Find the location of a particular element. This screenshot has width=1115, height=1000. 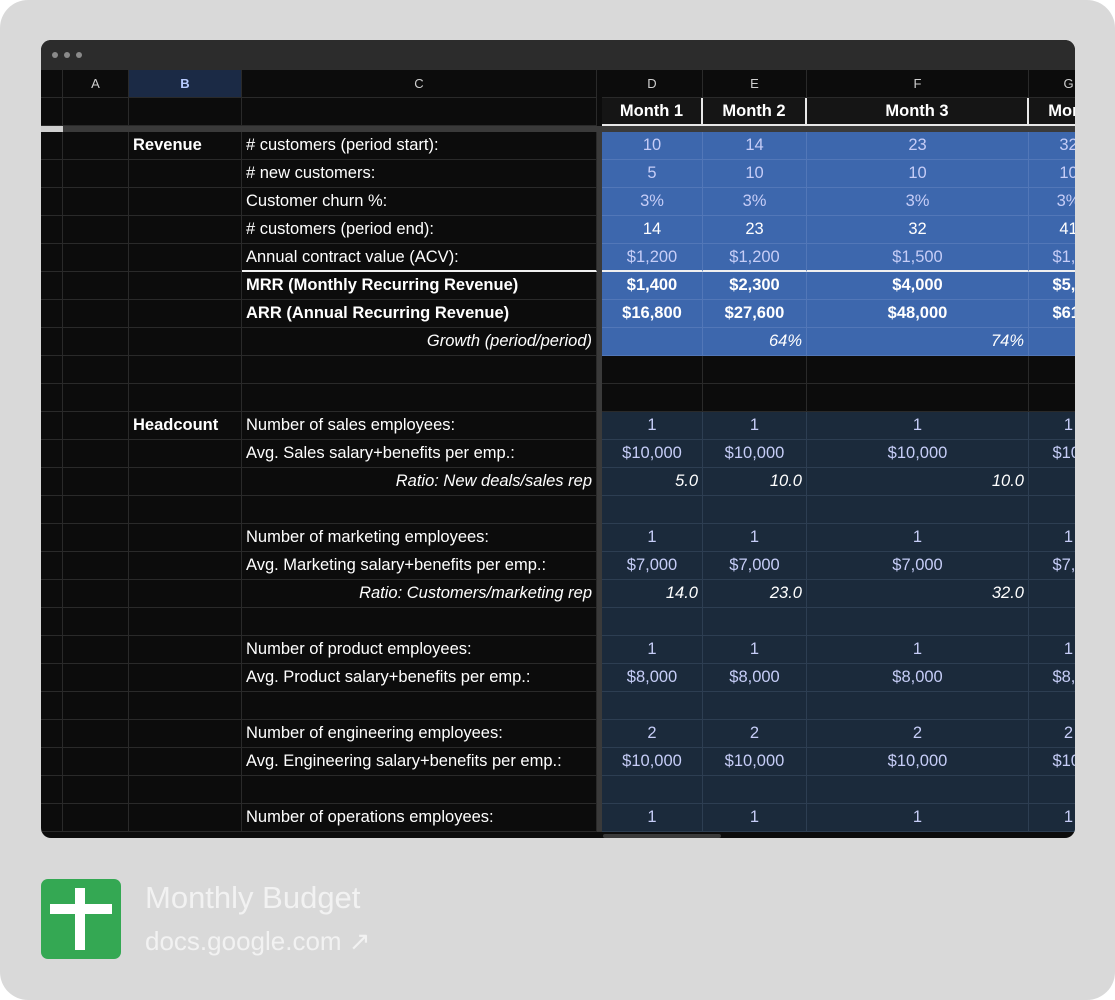

value-cell: 23 is located at coordinates (755, 230).